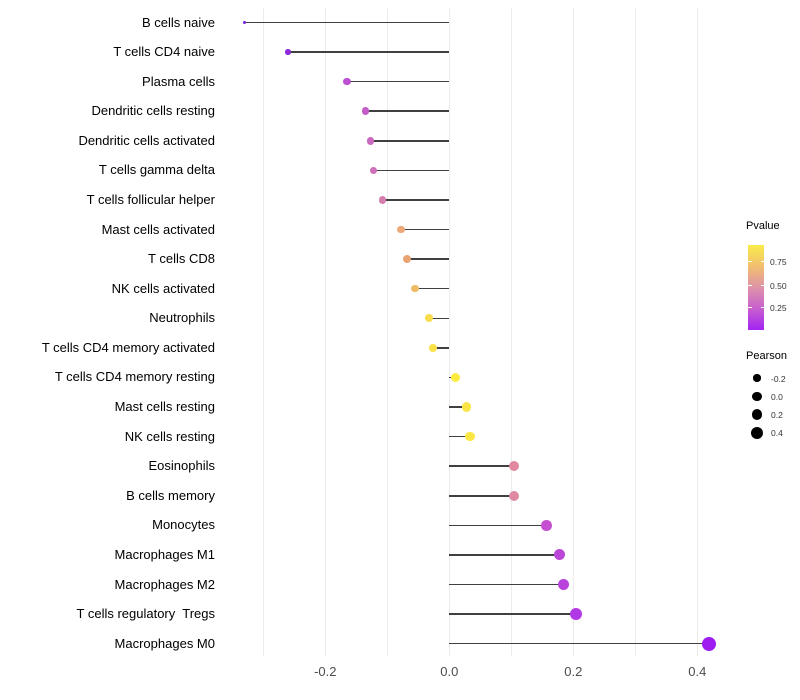 This screenshot has height=700, width=800. I want to click on legend-pearson: Pearson -0.2 0.0 0.2 0.4, so click(773, 400).